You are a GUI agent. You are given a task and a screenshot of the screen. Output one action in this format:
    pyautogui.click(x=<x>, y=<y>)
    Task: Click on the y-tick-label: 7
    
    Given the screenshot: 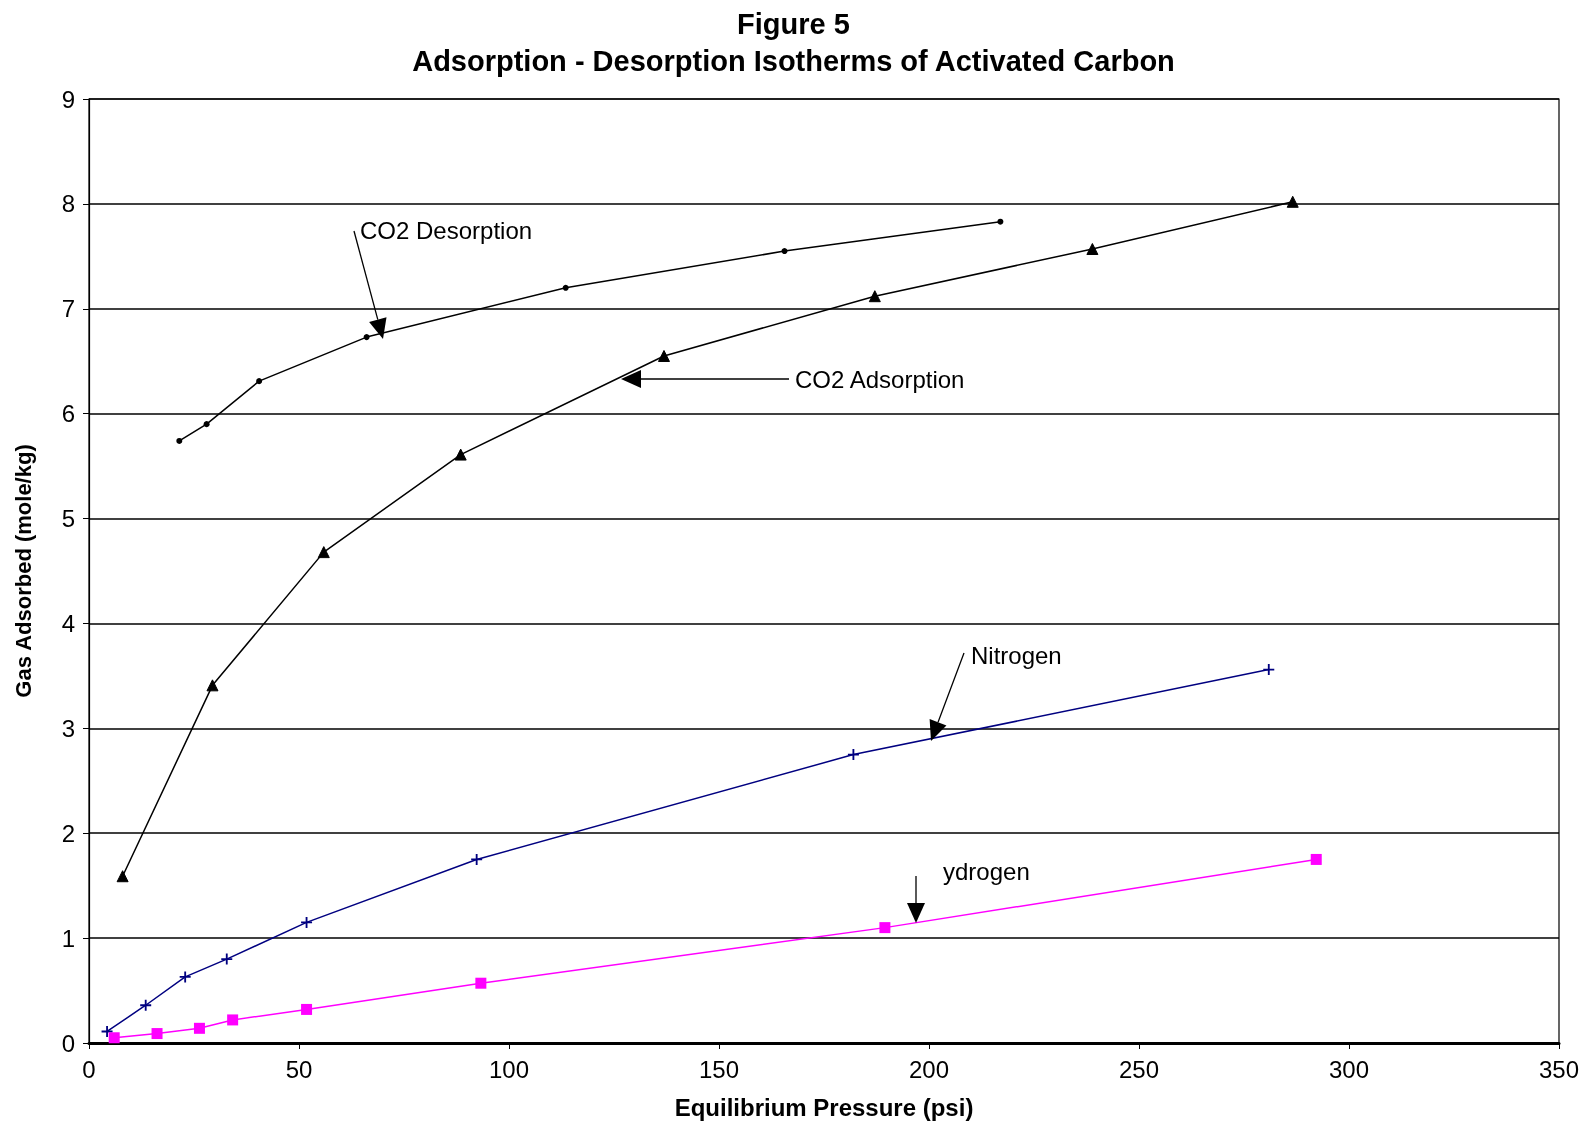 What is the action you would take?
    pyautogui.click(x=68, y=309)
    